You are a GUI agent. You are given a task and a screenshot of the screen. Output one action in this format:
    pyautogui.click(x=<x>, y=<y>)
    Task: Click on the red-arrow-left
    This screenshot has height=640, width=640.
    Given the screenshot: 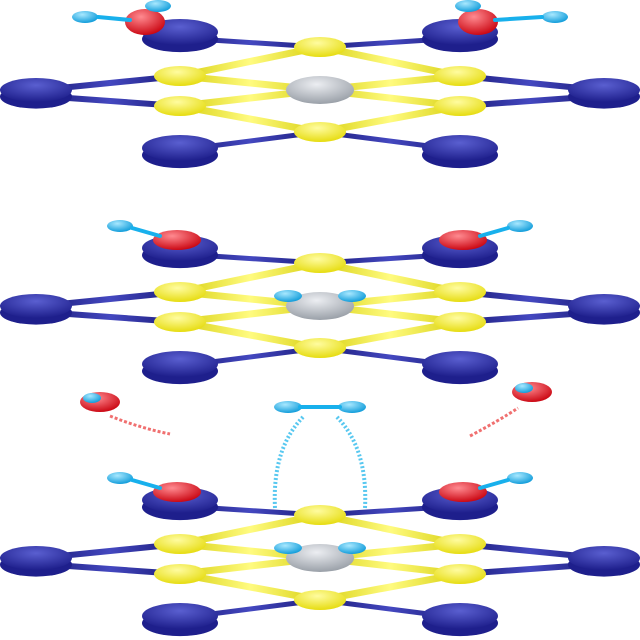 What is the action you would take?
    pyautogui.click(x=140, y=425)
    